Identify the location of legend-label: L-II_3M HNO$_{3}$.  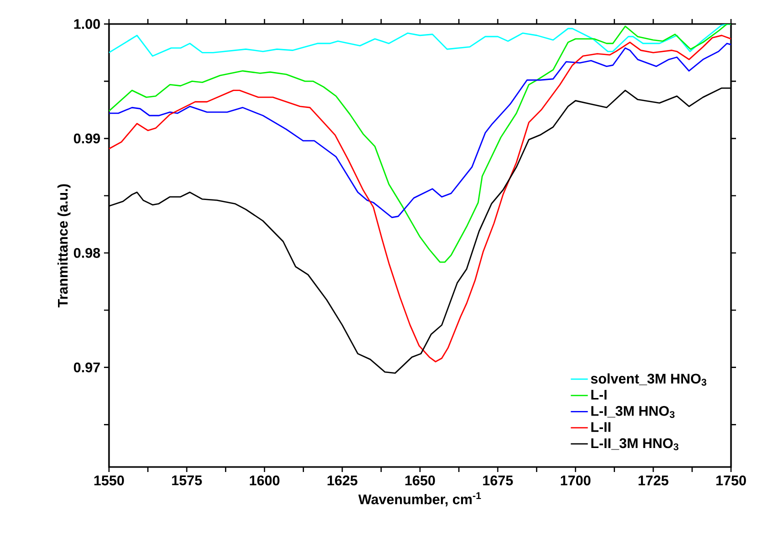
(634, 444).